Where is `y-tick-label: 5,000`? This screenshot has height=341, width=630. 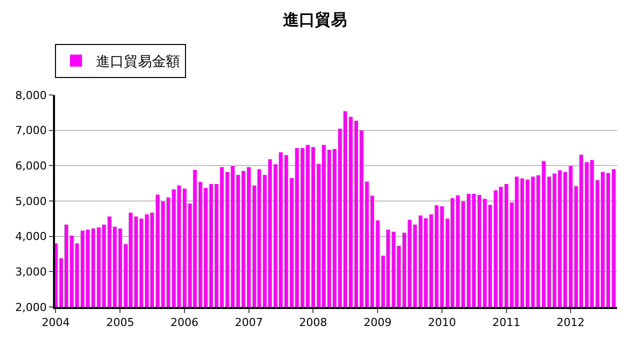
y-tick-label: 5,000 is located at coordinates (31, 201).